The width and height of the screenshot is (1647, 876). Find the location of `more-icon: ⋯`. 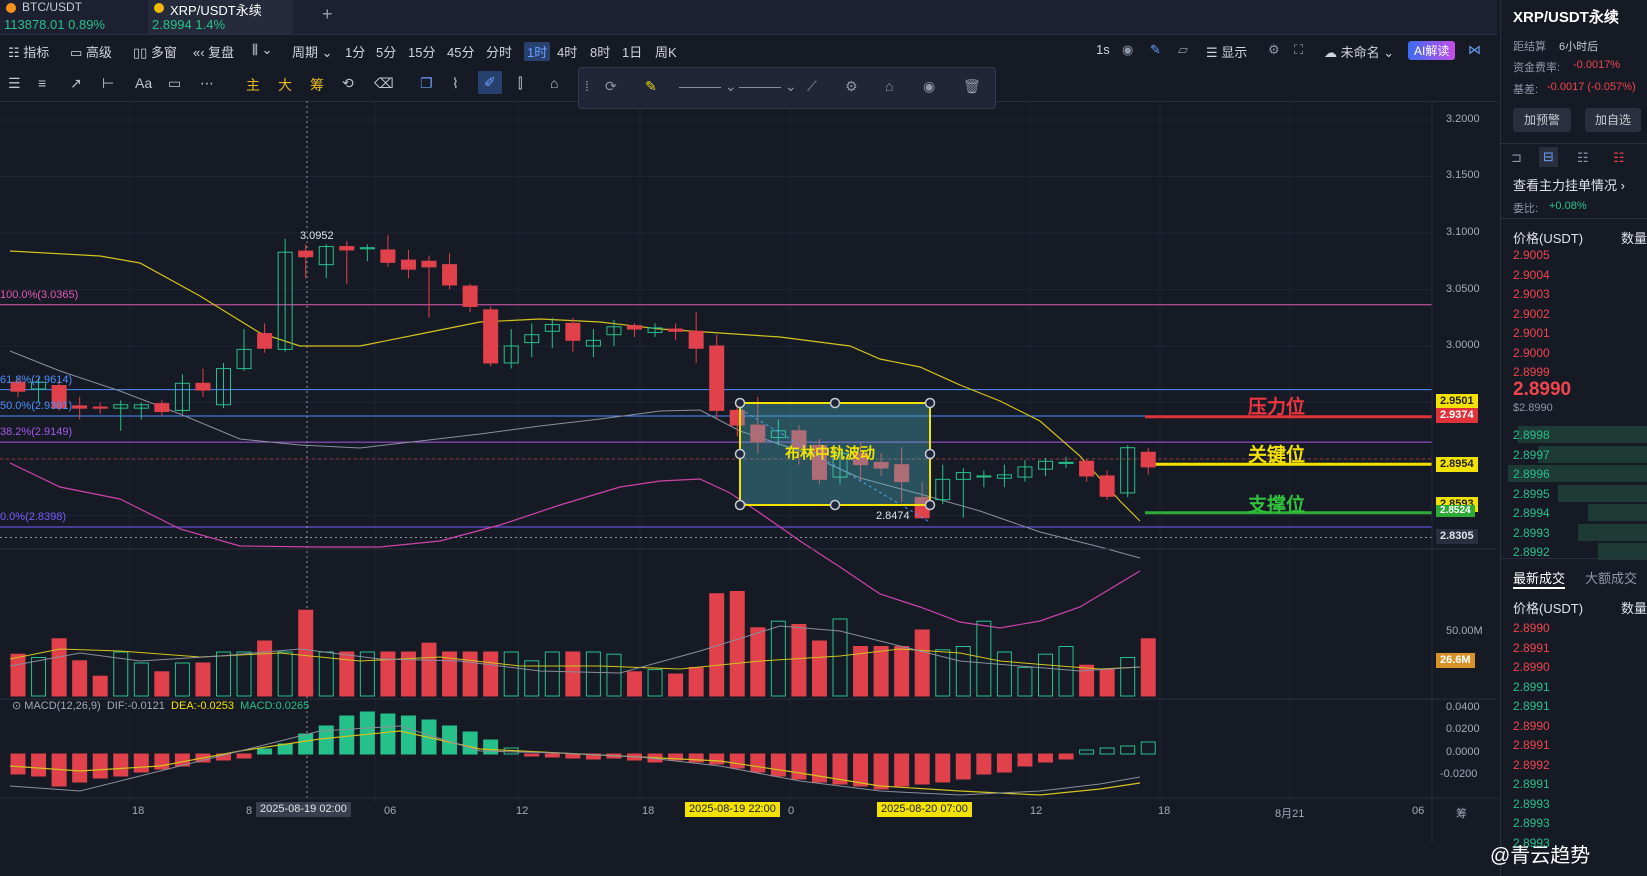

more-icon: ⋯ is located at coordinates (207, 83).